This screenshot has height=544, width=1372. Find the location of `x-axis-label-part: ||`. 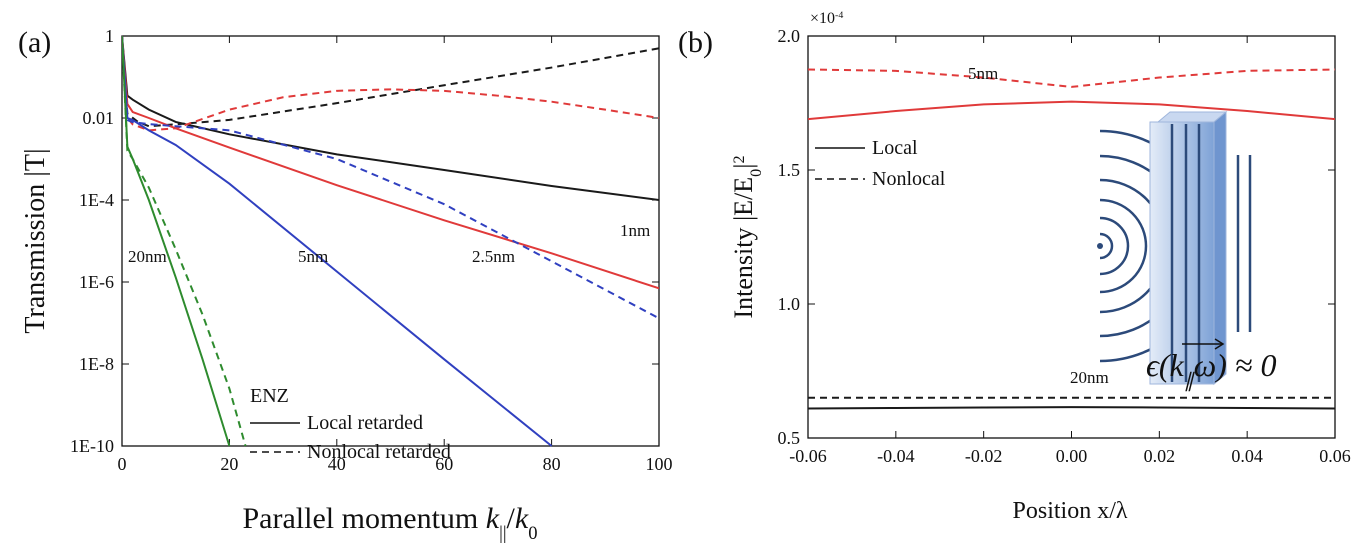

x-axis-label-part: || is located at coordinates (502, 533).